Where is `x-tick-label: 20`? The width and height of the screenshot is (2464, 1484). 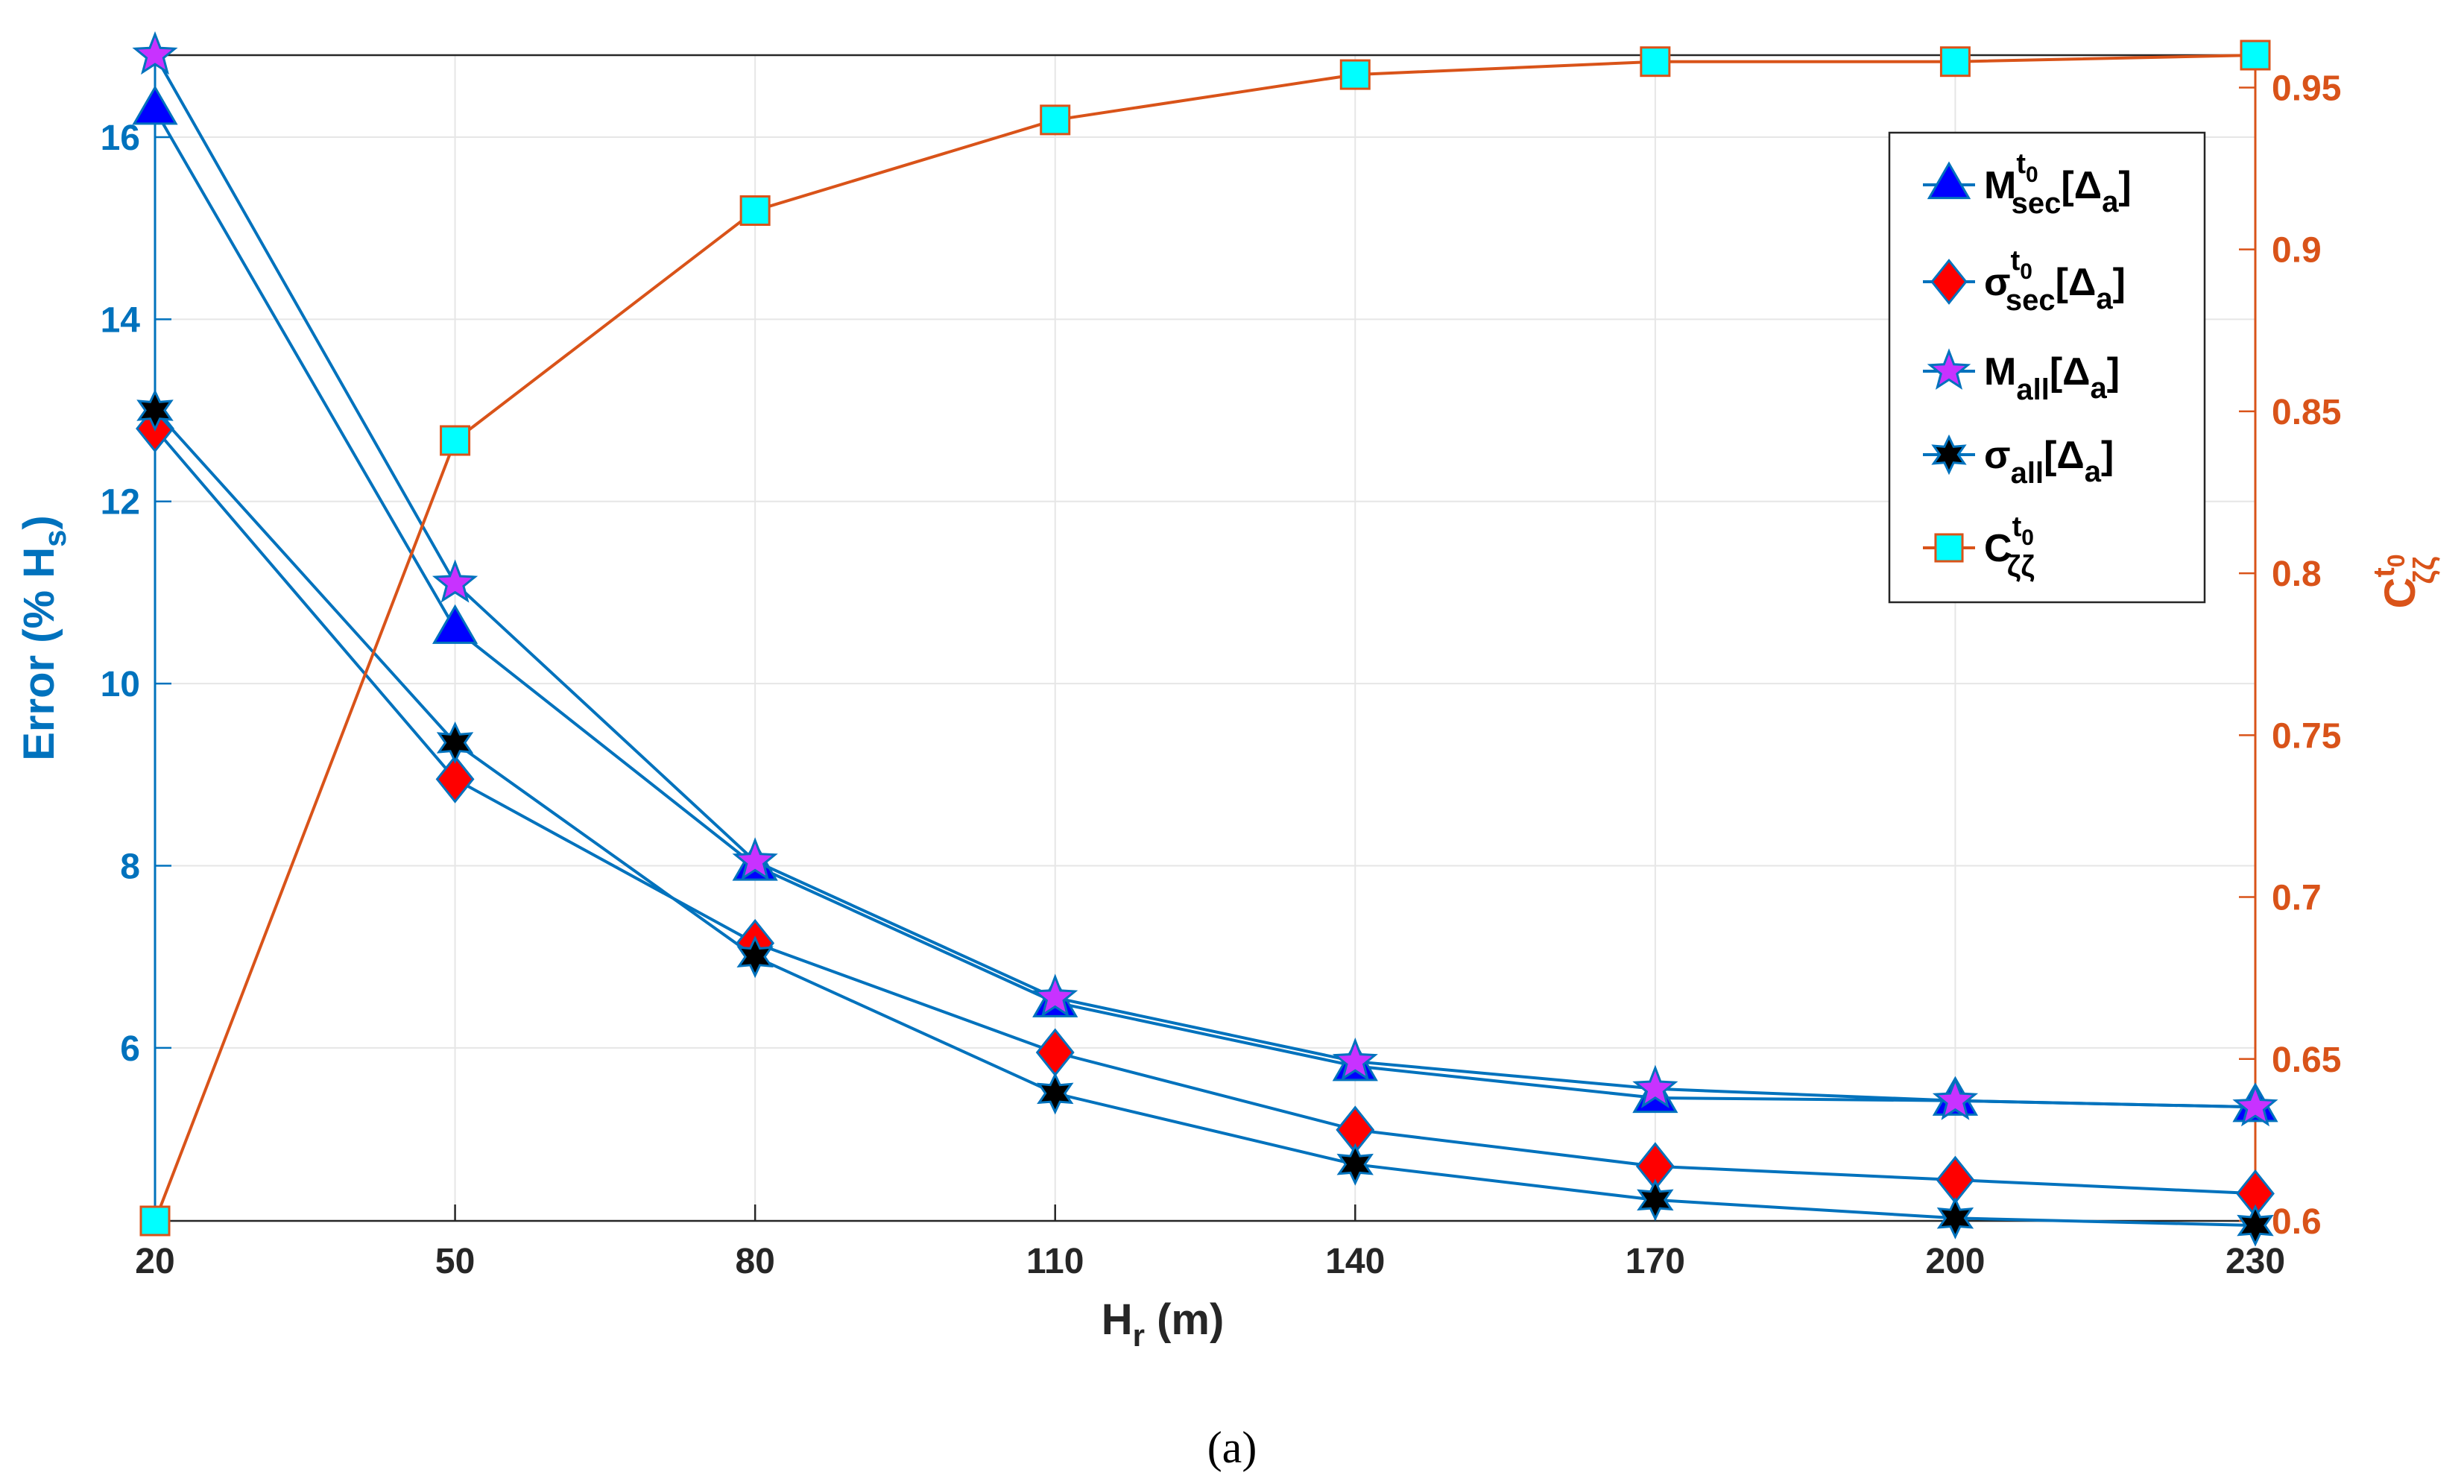
x-tick-label: 20 is located at coordinates (154, 1261).